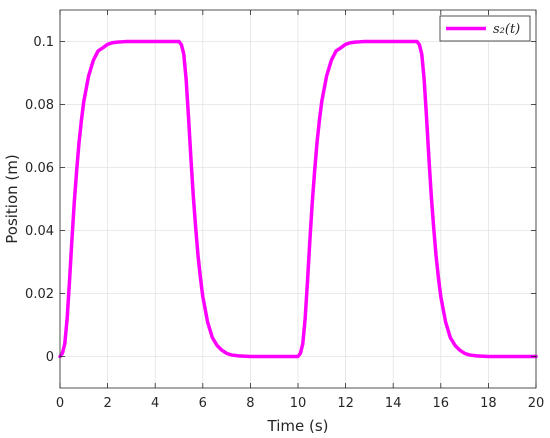 The image size is (550, 438). What do you see at coordinates (39, 231) in the screenshot?
I see `y-tick-label: 0.04` at bounding box center [39, 231].